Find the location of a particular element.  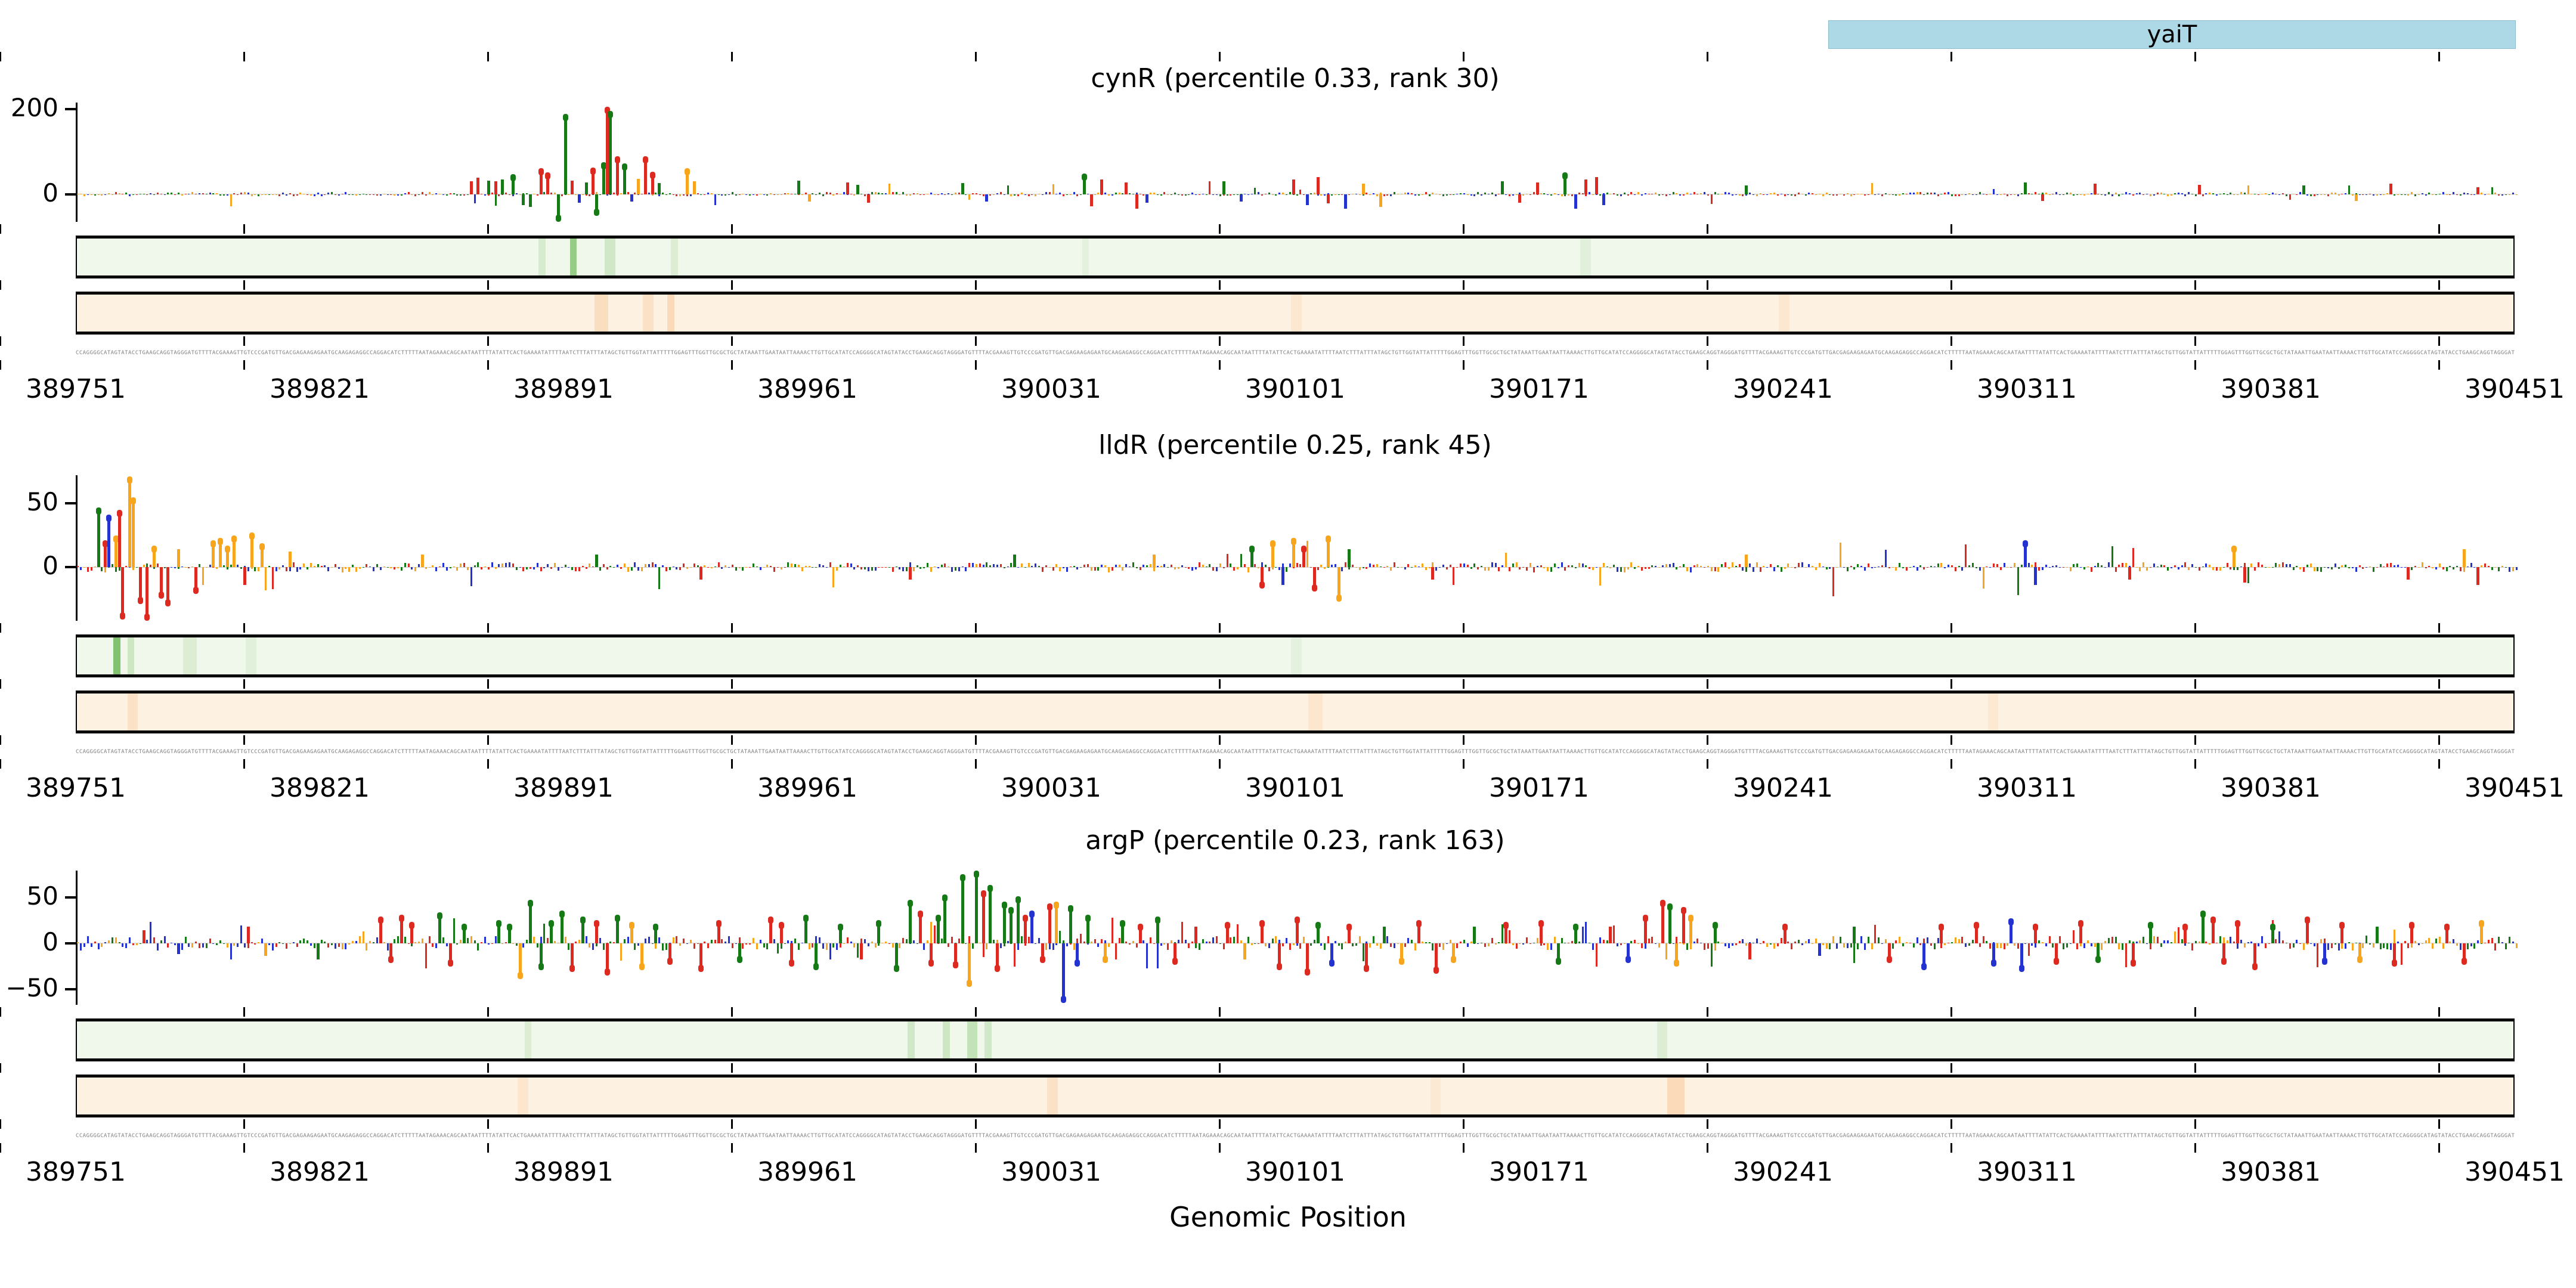

heatmap-column is located at coordinates (528, 1039).